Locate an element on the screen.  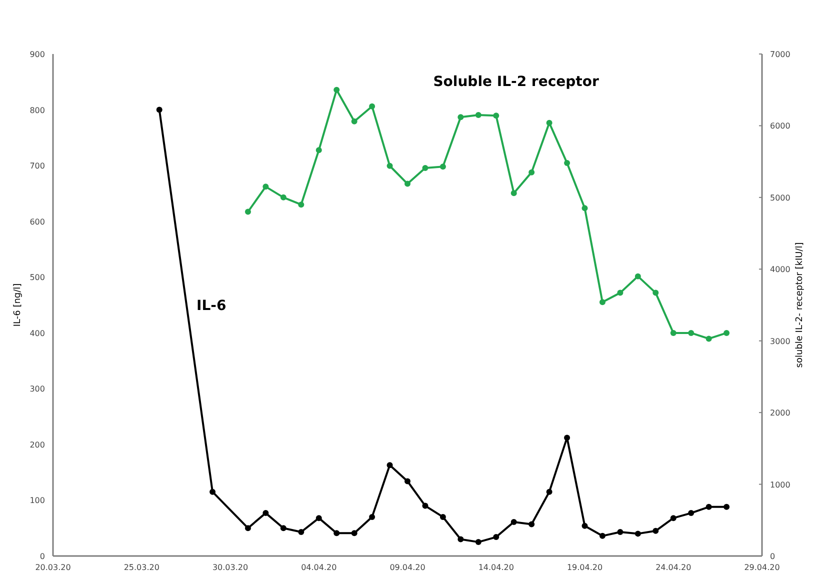
x-tick-label: 14.04.20 is located at coordinates (496, 567).